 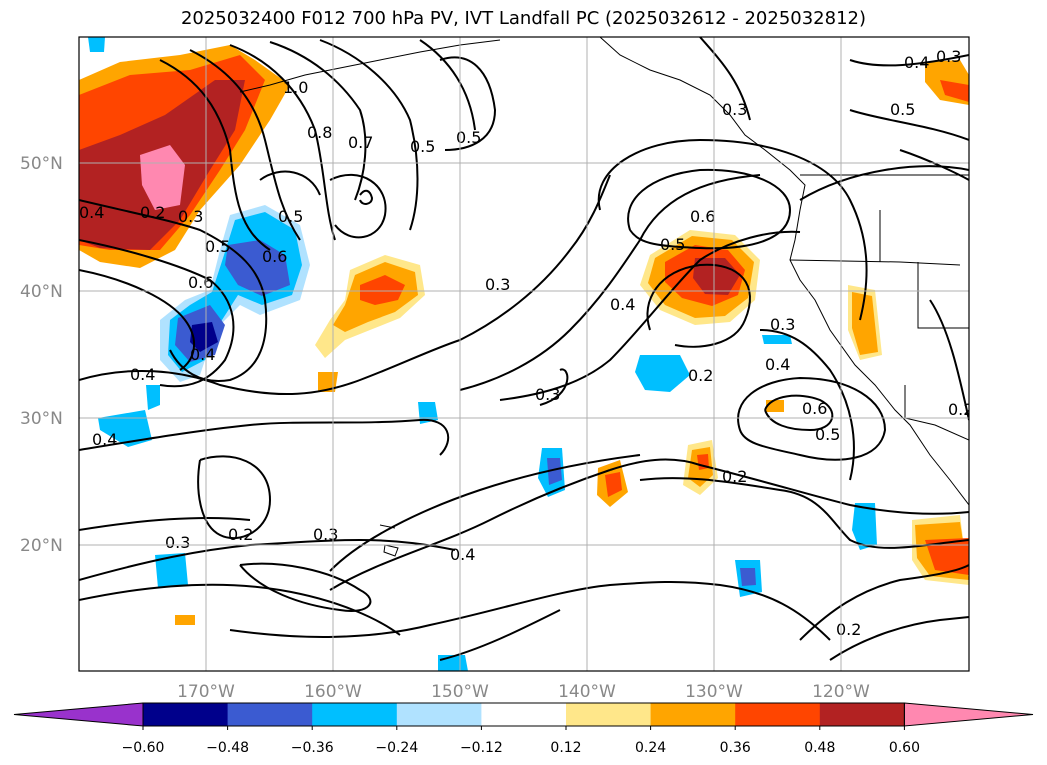 I want to click on colorbar-tick-label: −0.36, so click(x=312, y=748).